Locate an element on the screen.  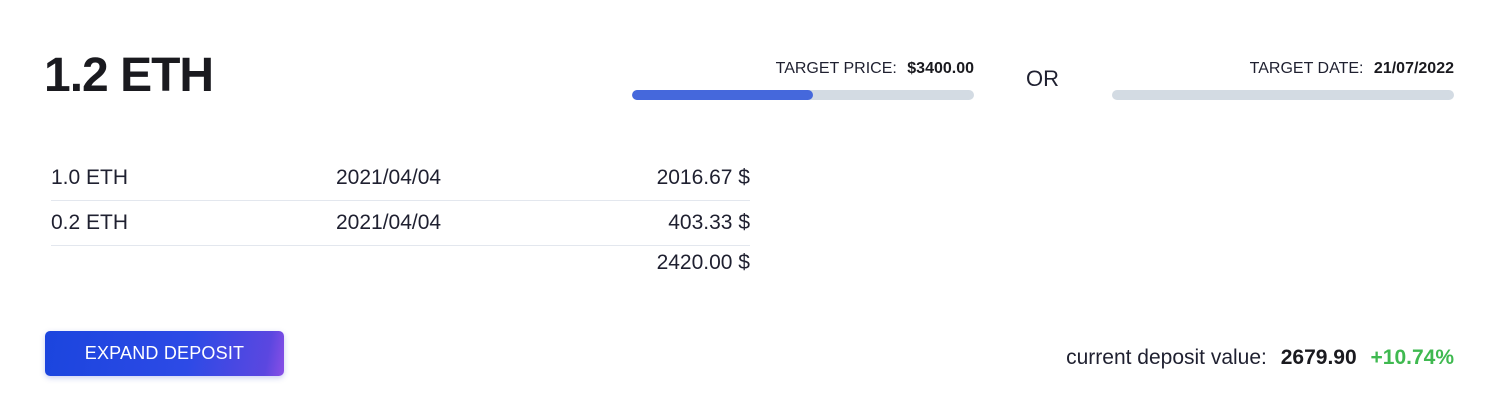
target-price-label-row: TARGET PRICE: $3400.00 is located at coordinates (803, 69).